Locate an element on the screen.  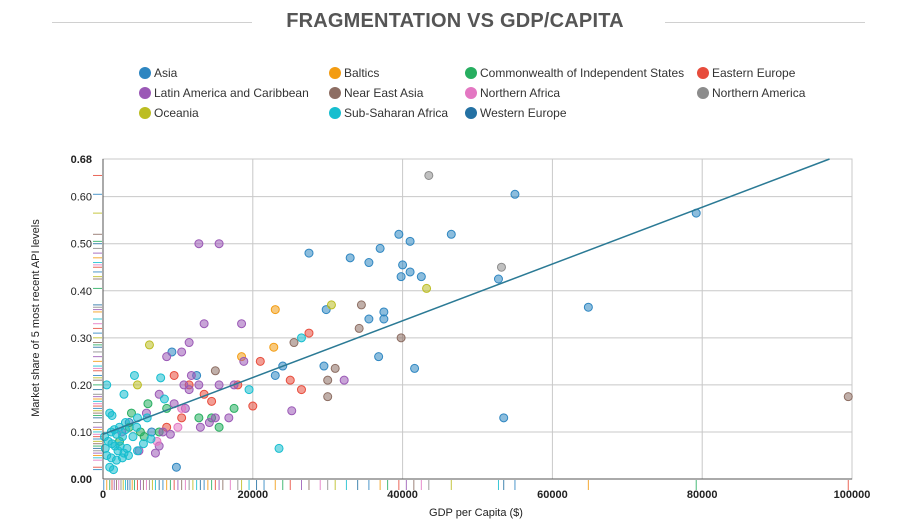
title-rule-left is located at coordinates (152, 22).